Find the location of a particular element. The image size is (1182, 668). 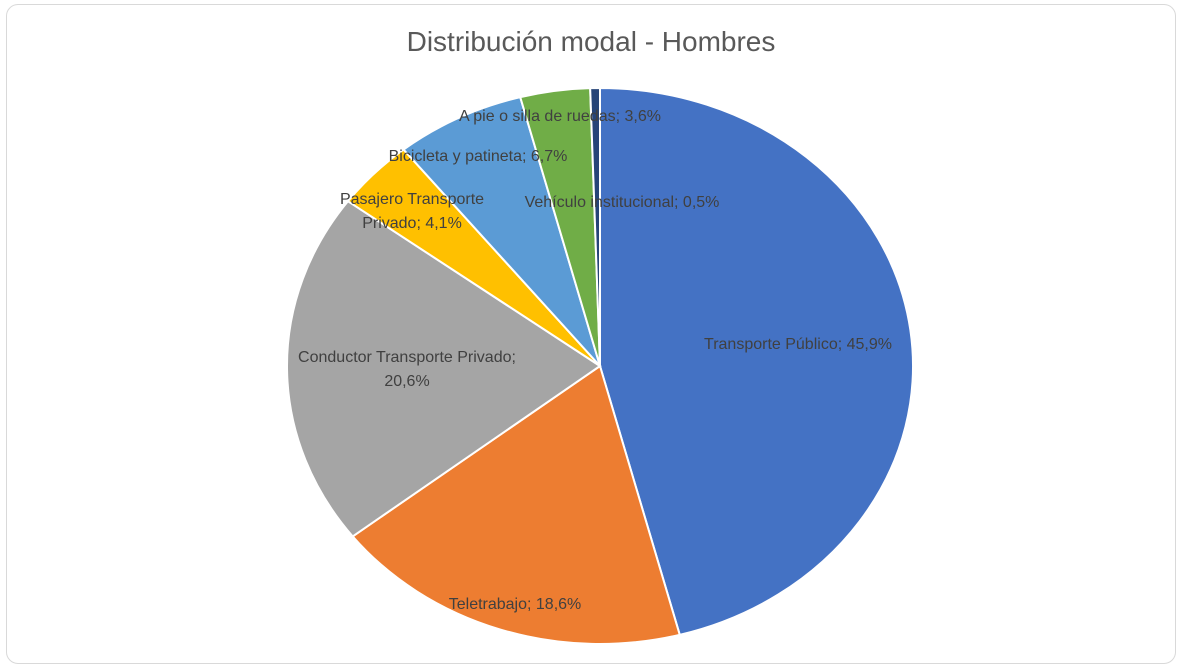

data-label: Transporte Público; 45,9% is located at coordinates (798, 344).